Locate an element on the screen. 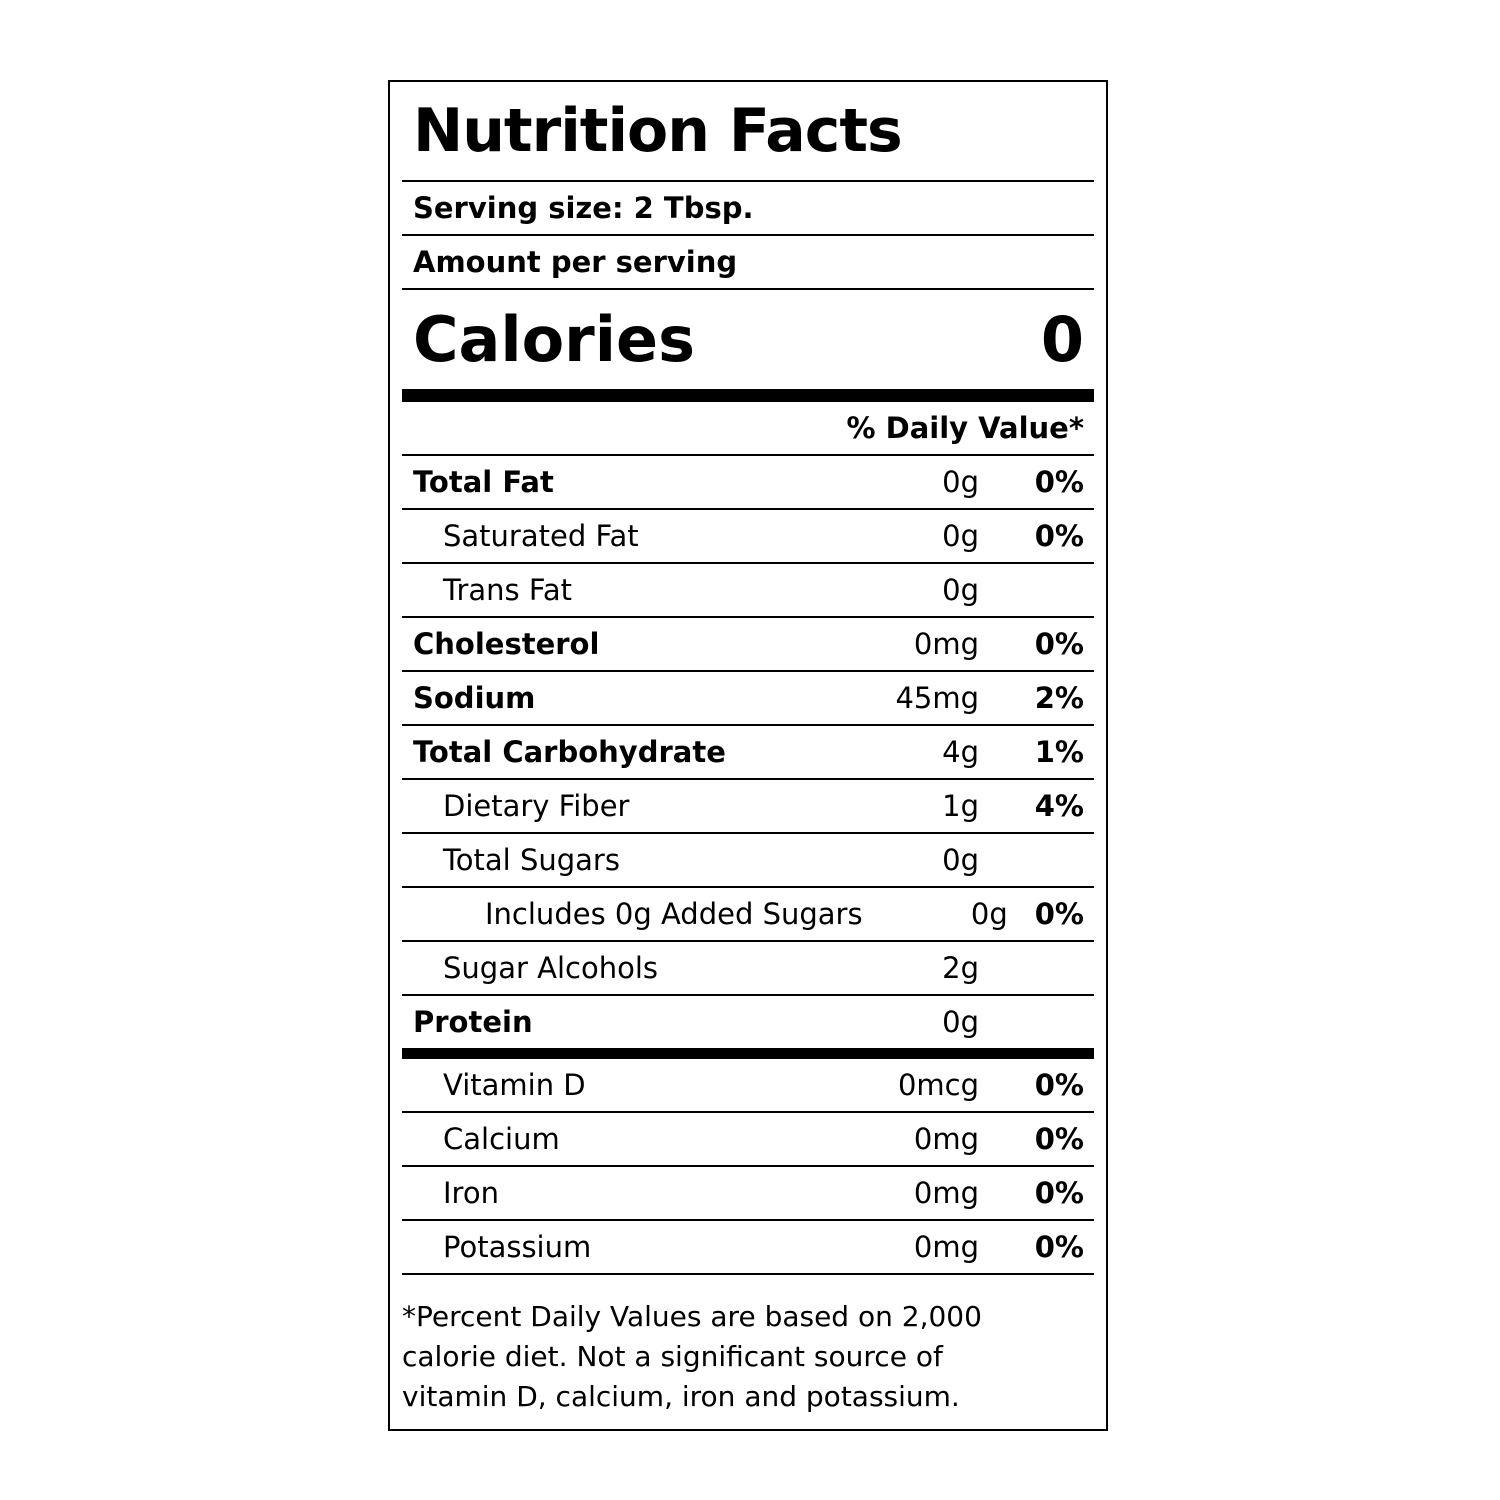  nutrient-row: Protein 0g is located at coordinates (748, 1027).